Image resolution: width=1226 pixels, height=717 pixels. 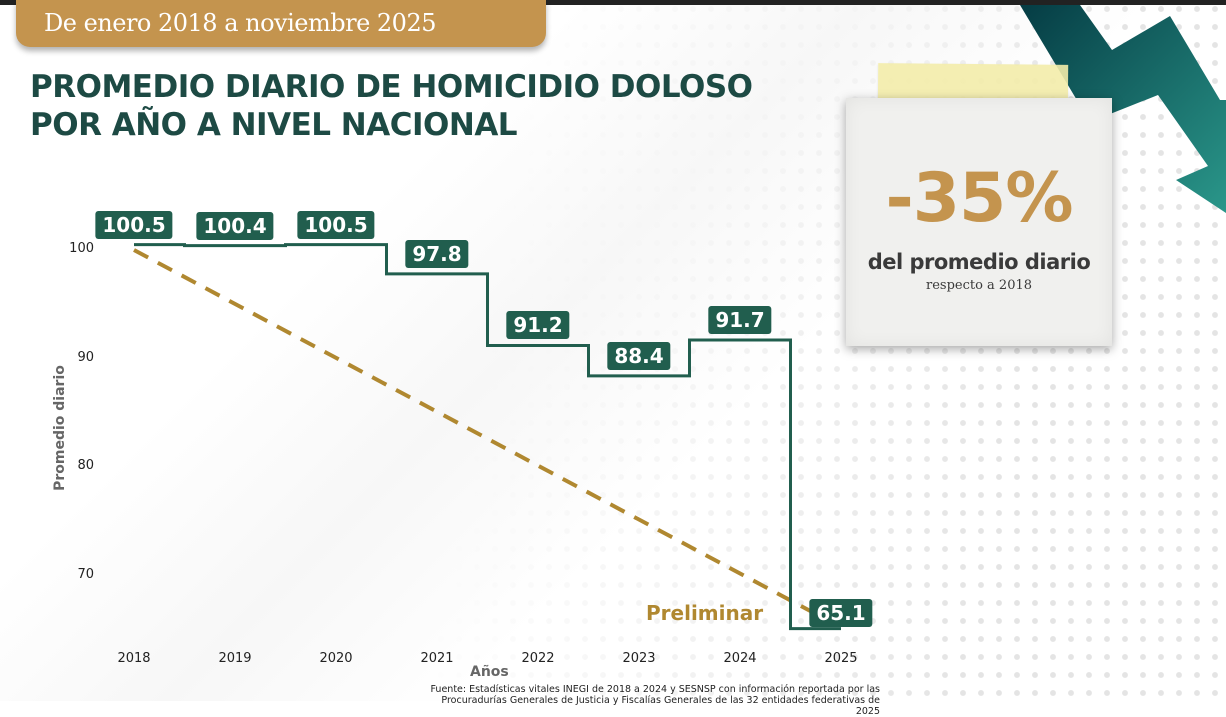 I want to click on value-label: 100.4, so click(x=235, y=225).